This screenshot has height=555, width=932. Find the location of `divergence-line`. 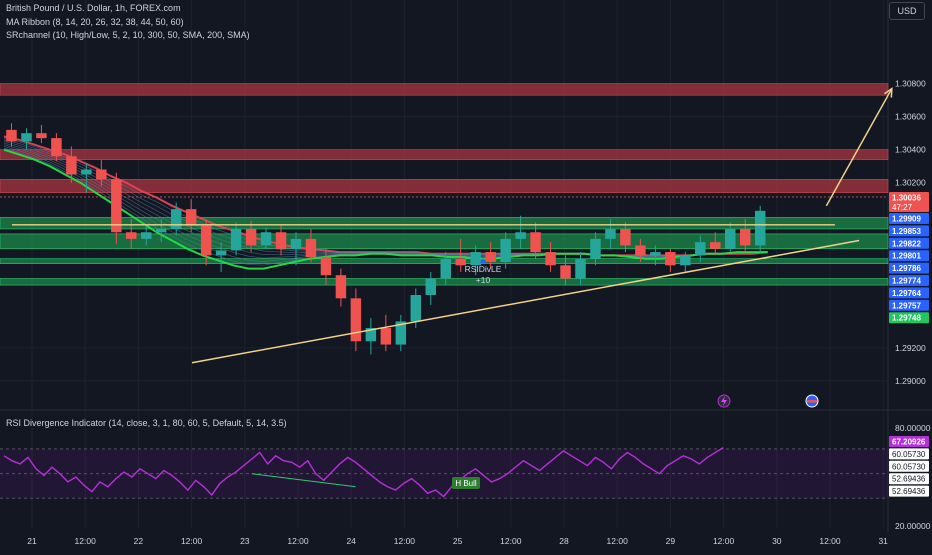

divergence-line is located at coordinates (303, 480).